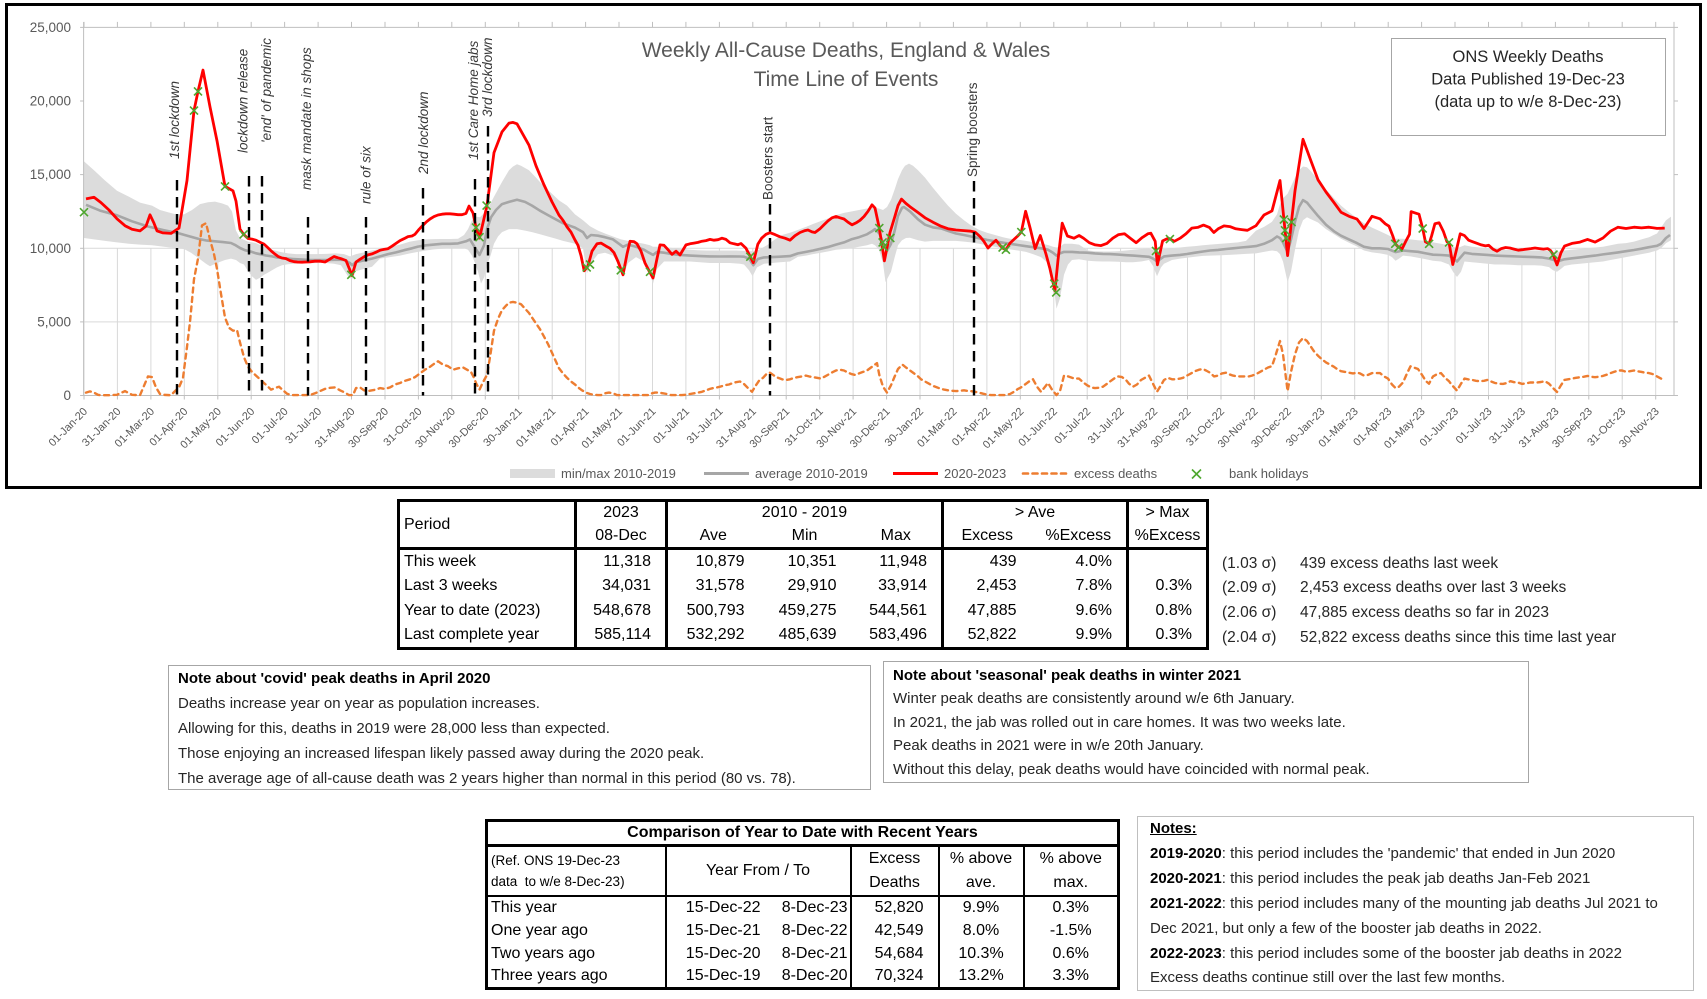 The width and height of the screenshot is (1707, 999). What do you see at coordinates (423, 133) in the screenshot?
I see `svg-text: 2nd lockdown` at bounding box center [423, 133].